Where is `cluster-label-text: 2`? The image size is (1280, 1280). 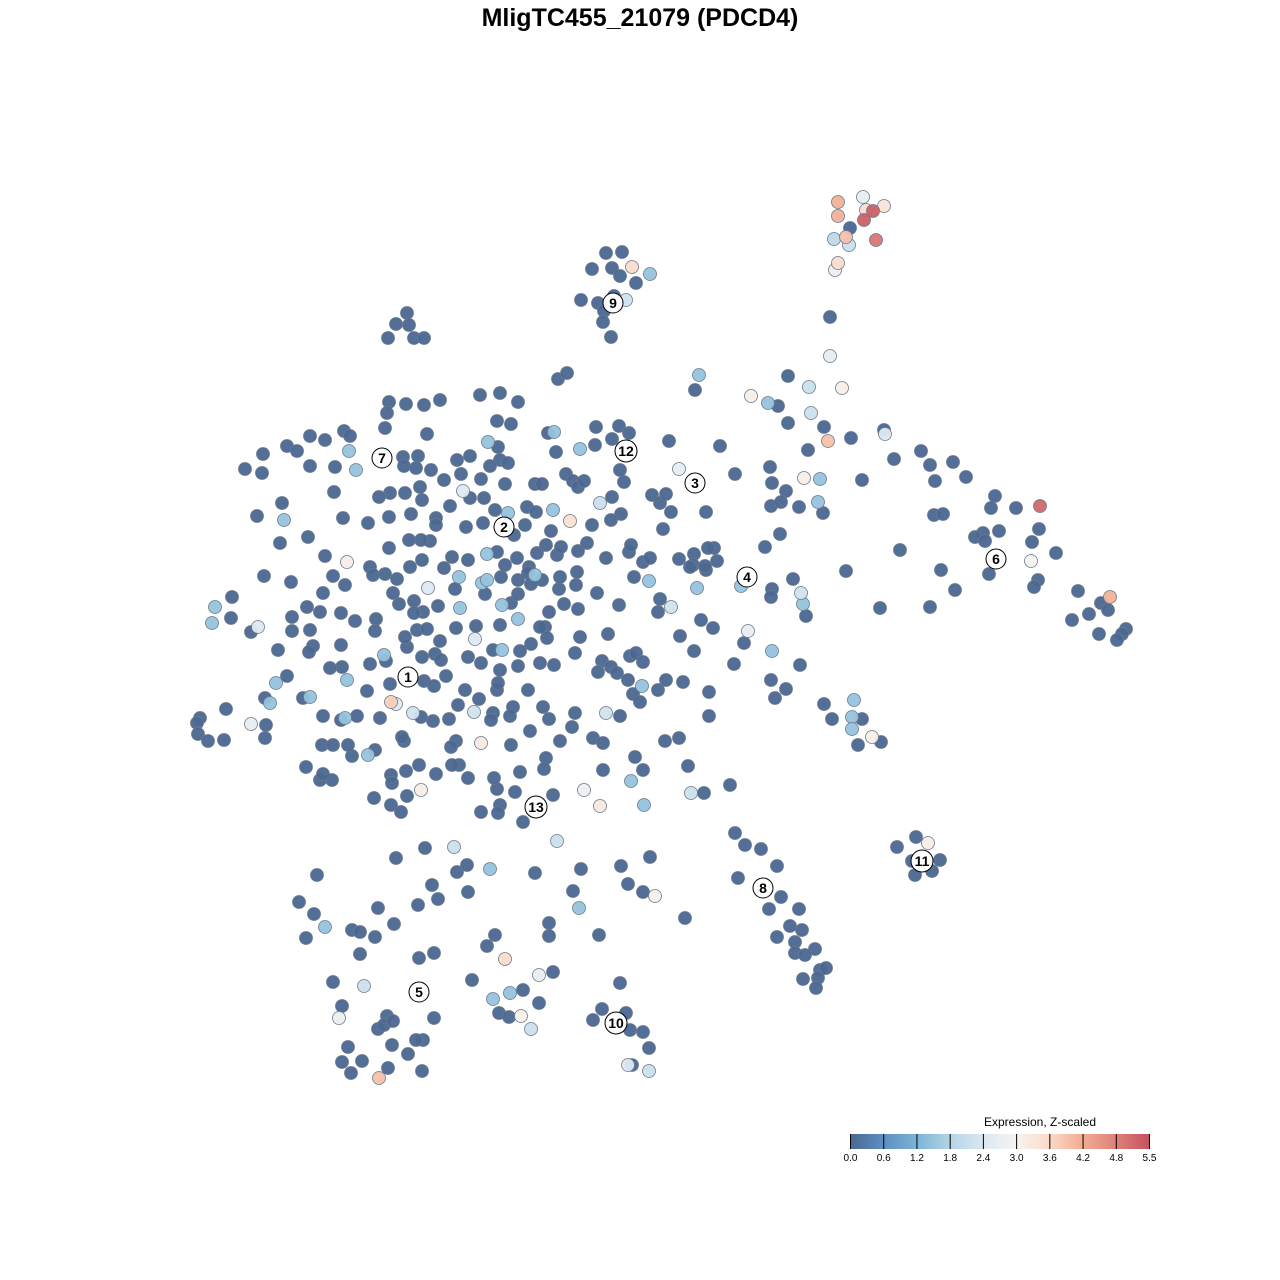
cluster-label-text: 2 is located at coordinates (504, 527).